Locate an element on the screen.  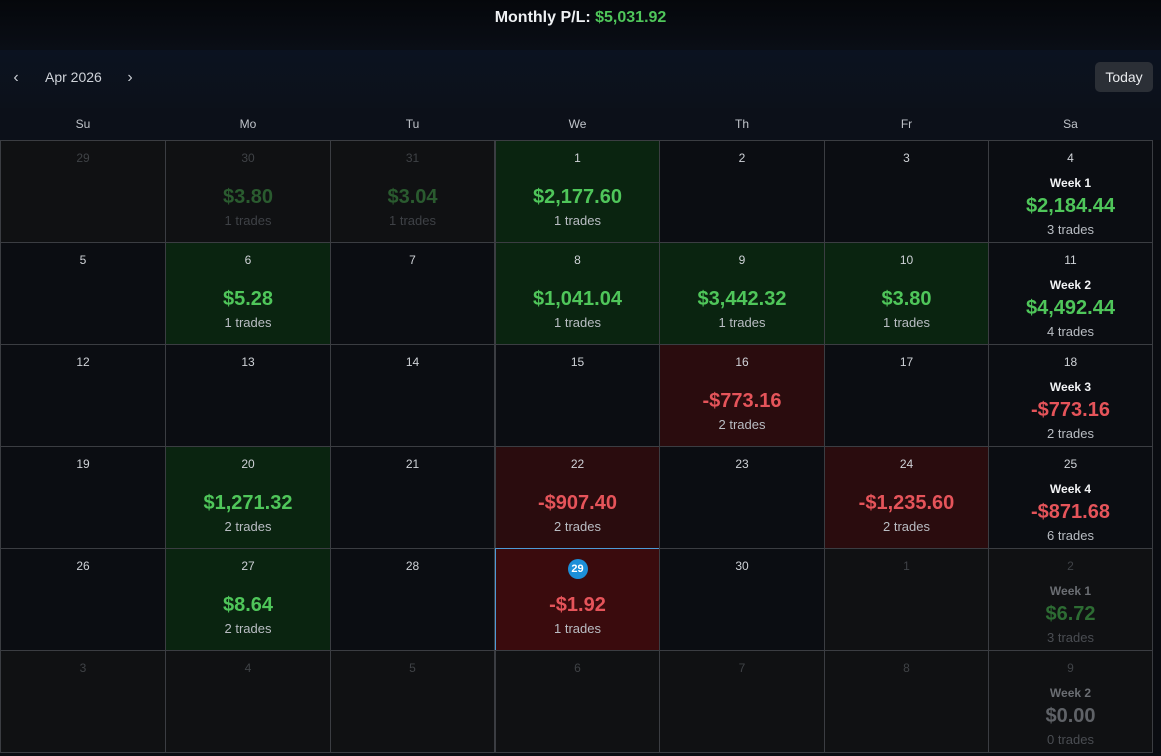
day-number: 4 is located at coordinates (248, 668).